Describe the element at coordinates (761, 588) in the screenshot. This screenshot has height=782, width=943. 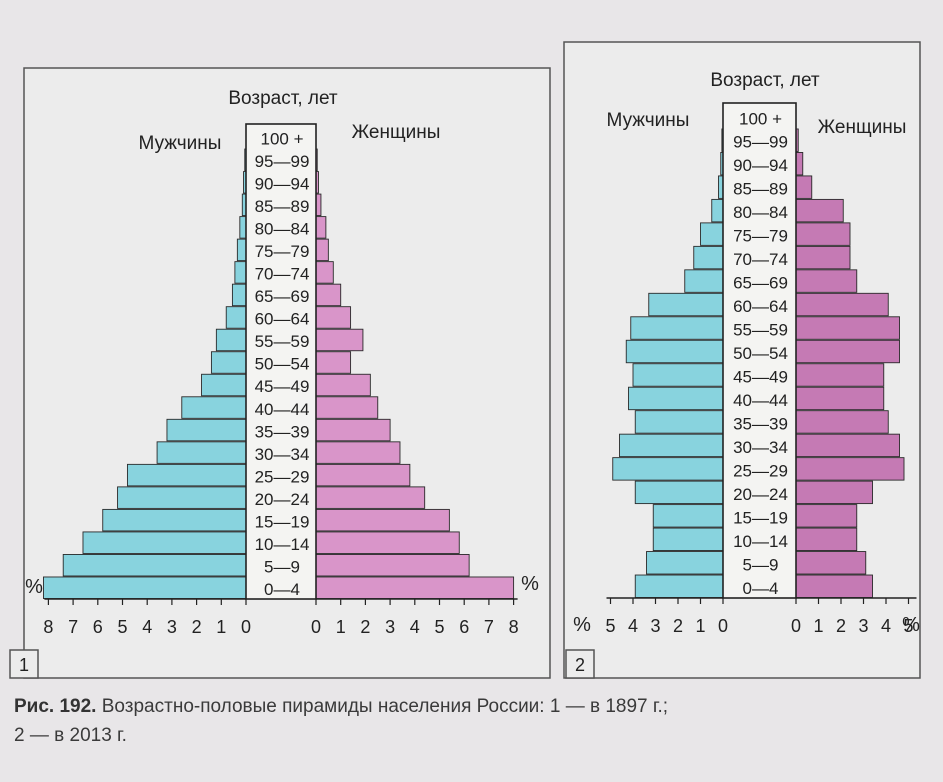
I see `age-group-label: 0—4` at that location.